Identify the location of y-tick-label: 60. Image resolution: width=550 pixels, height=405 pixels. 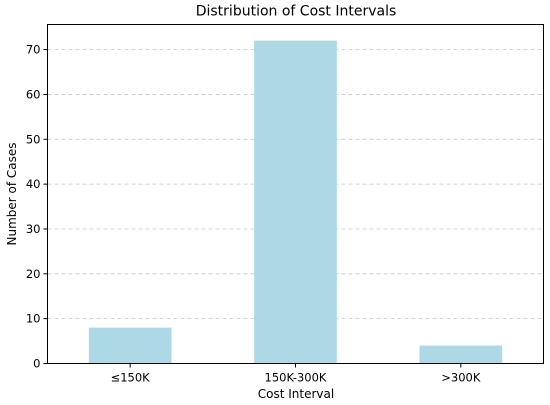
(33, 94).